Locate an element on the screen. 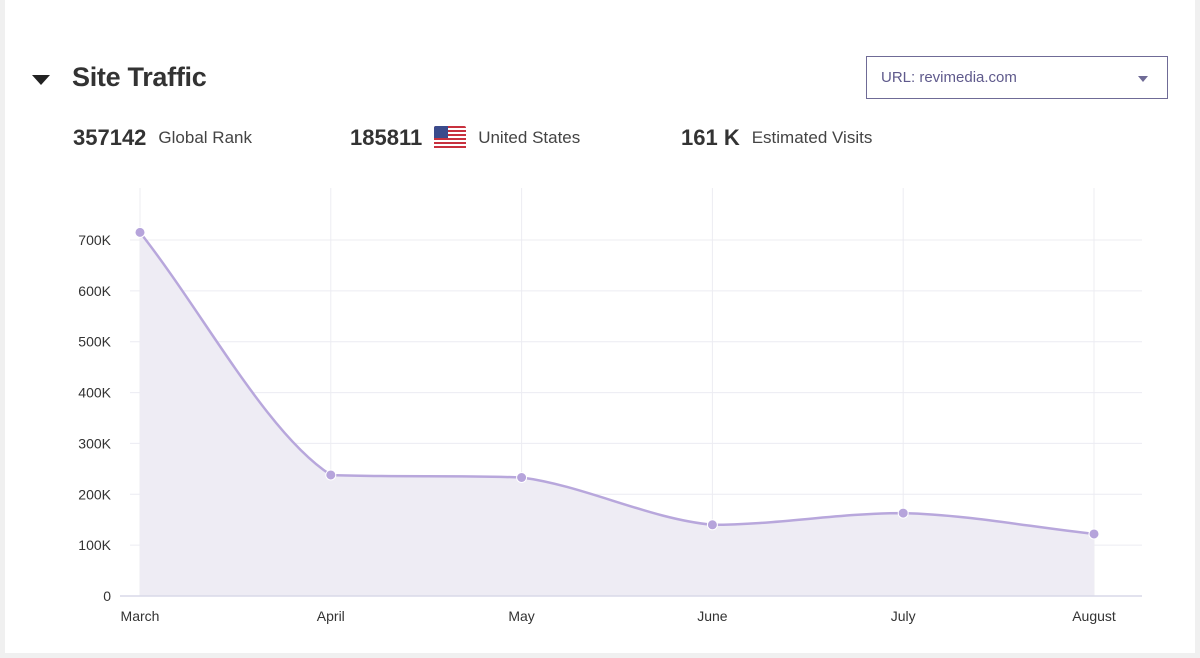 The height and width of the screenshot is (658, 1200). y-tick-label: 400K is located at coordinates (94, 393).